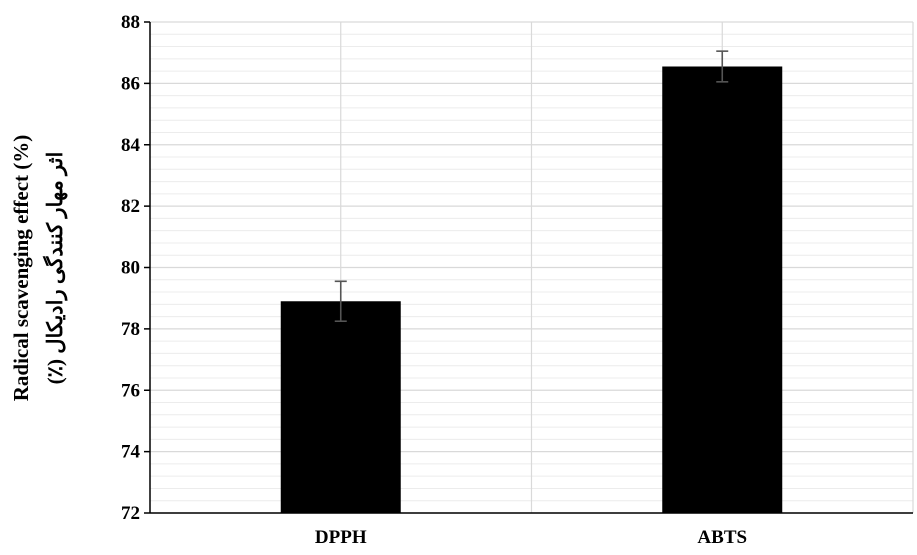 Image resolution: width=917 pixels, height=555 pixels. I want to click on y-tick-label: 86, so click(130, 83).